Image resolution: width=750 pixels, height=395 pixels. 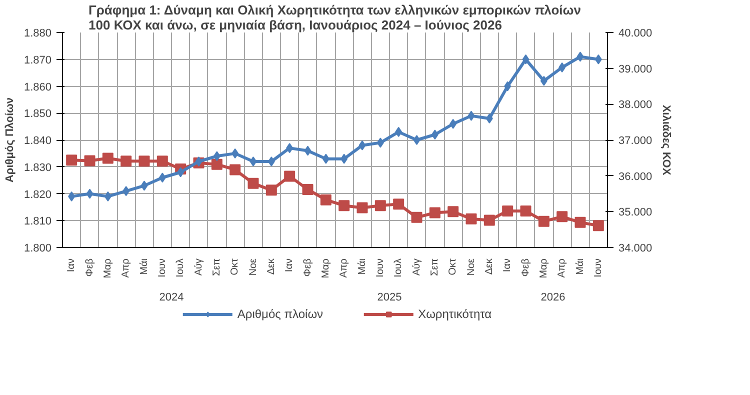 I want to click on y-tick-label: 1.800, so click(x=38, y=248).